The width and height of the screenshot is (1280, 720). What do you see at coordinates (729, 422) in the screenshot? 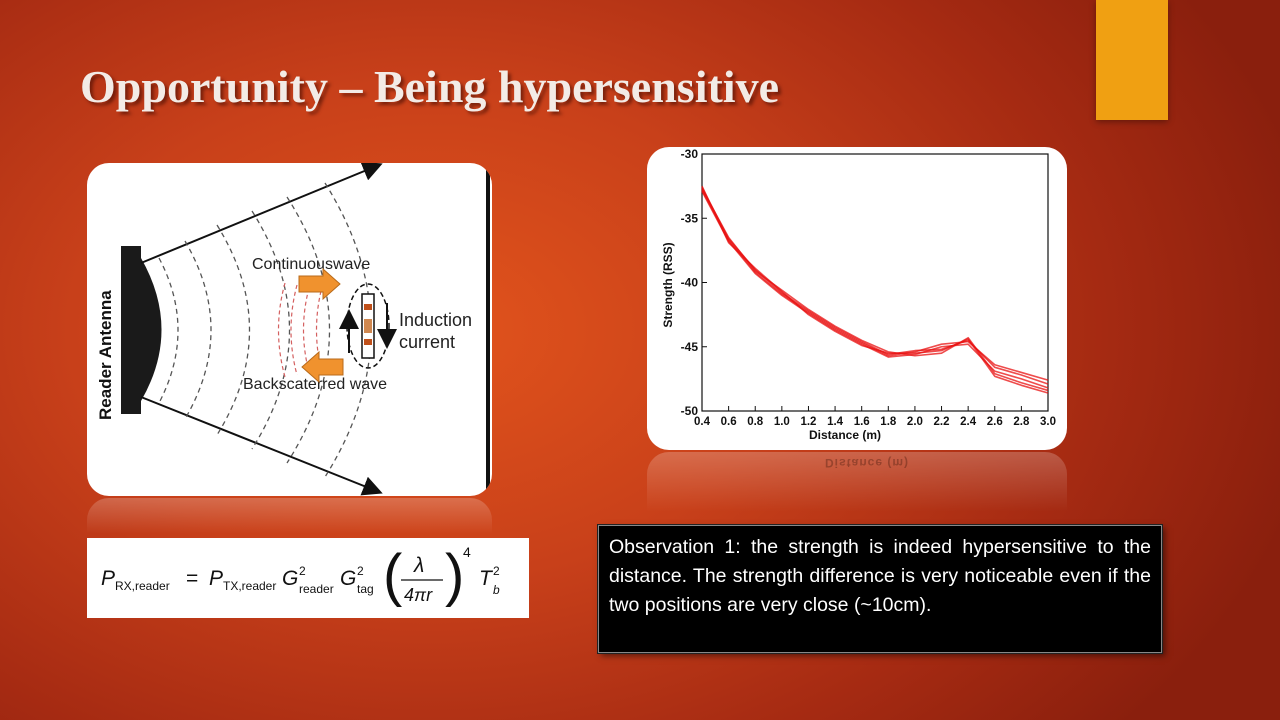
I see `x-tick-label: 0.6` at bounding box center [729, 422].